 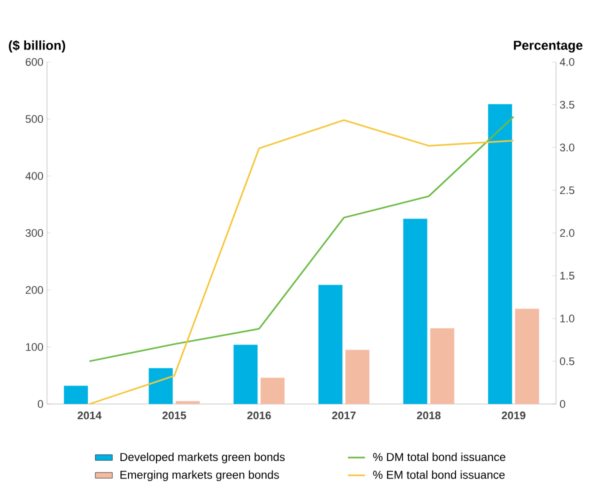 I want to click on y-tick-label: 600, so click(x=35, y=62).